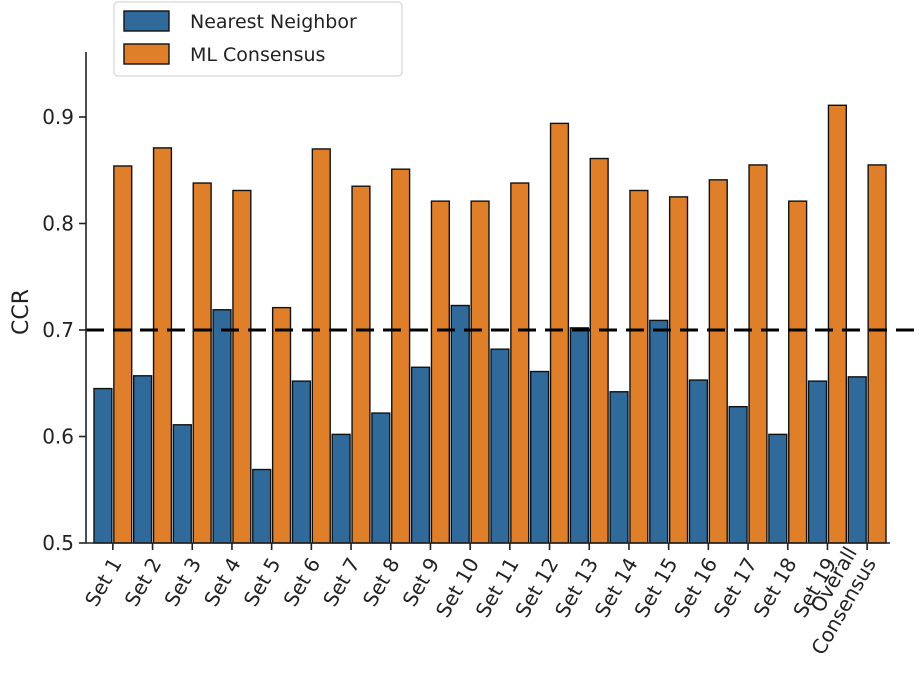 The height and width of the screenshot is (696, 919). What do you see at coordinates (182, 582) in the screenshot?
I see `x-tick-label: Set 3` at bounding box center [182, 582].